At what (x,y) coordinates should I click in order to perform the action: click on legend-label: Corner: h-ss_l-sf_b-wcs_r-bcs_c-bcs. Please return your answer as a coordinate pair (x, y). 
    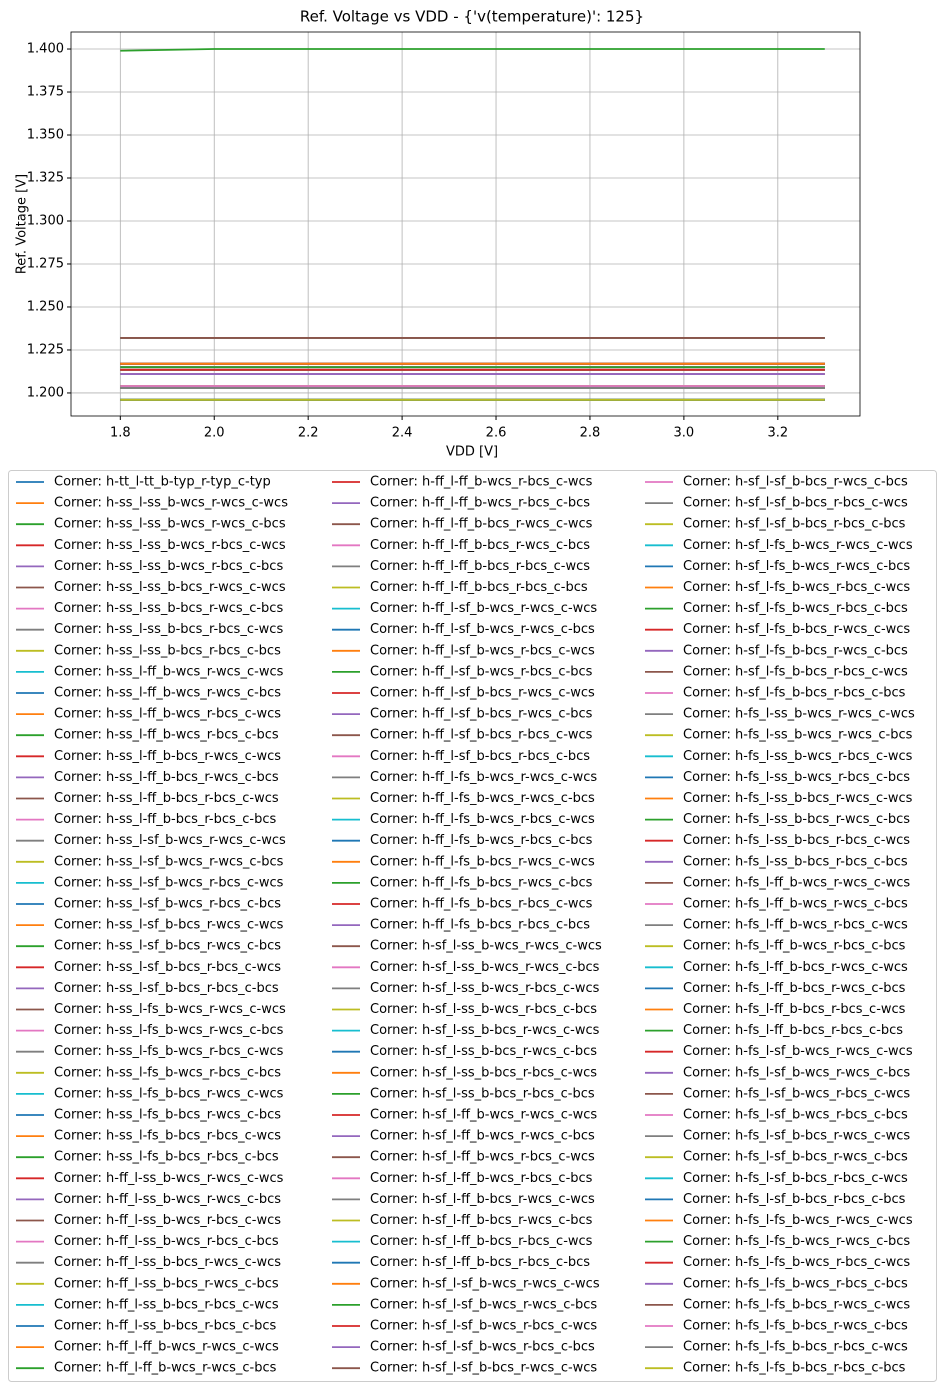
    Looking at the image, I should click on (167, 904).